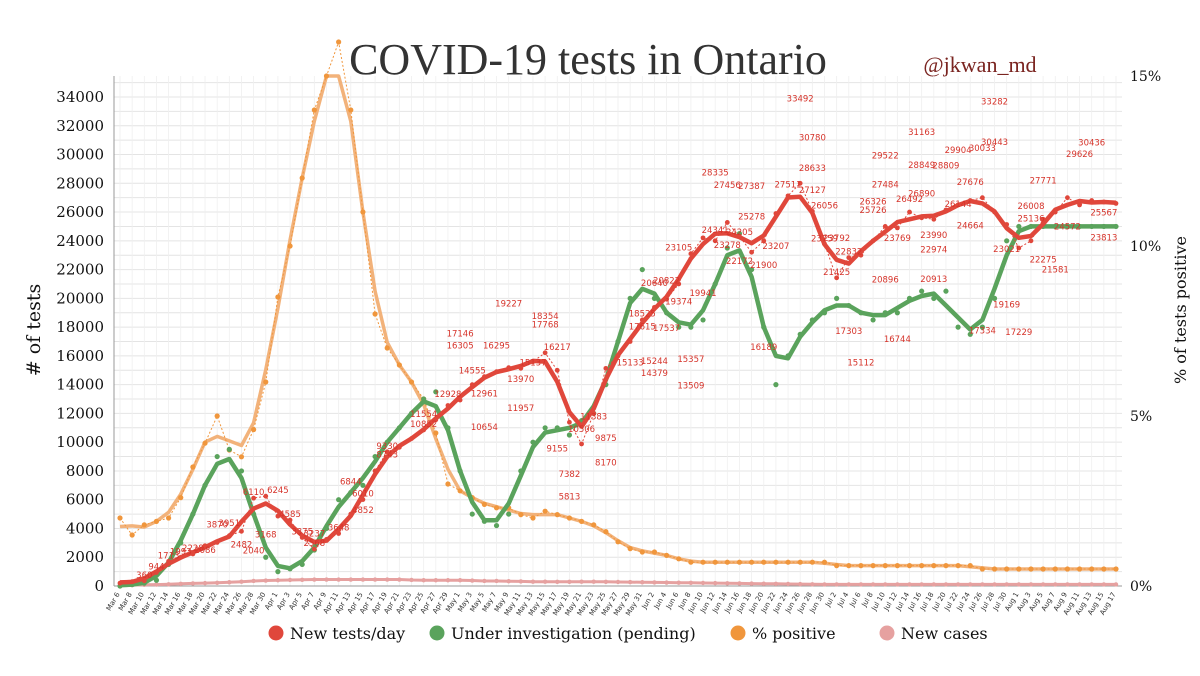  Describe the element at coordinates (666, 329) in the screenshot. I see `data-label: 17537` at that location.